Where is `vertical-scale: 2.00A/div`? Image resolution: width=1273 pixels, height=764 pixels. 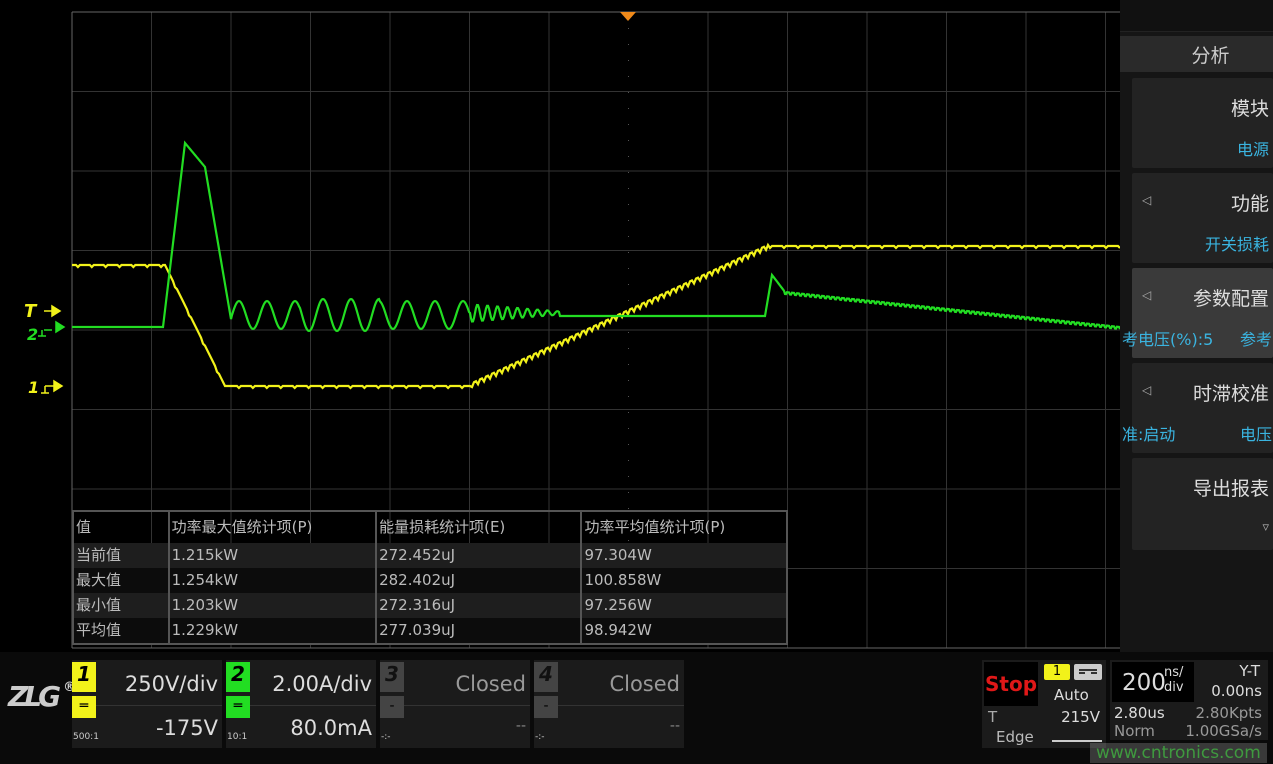
vertical-scale: 2.00A/div is located at coordinates (322, 684).